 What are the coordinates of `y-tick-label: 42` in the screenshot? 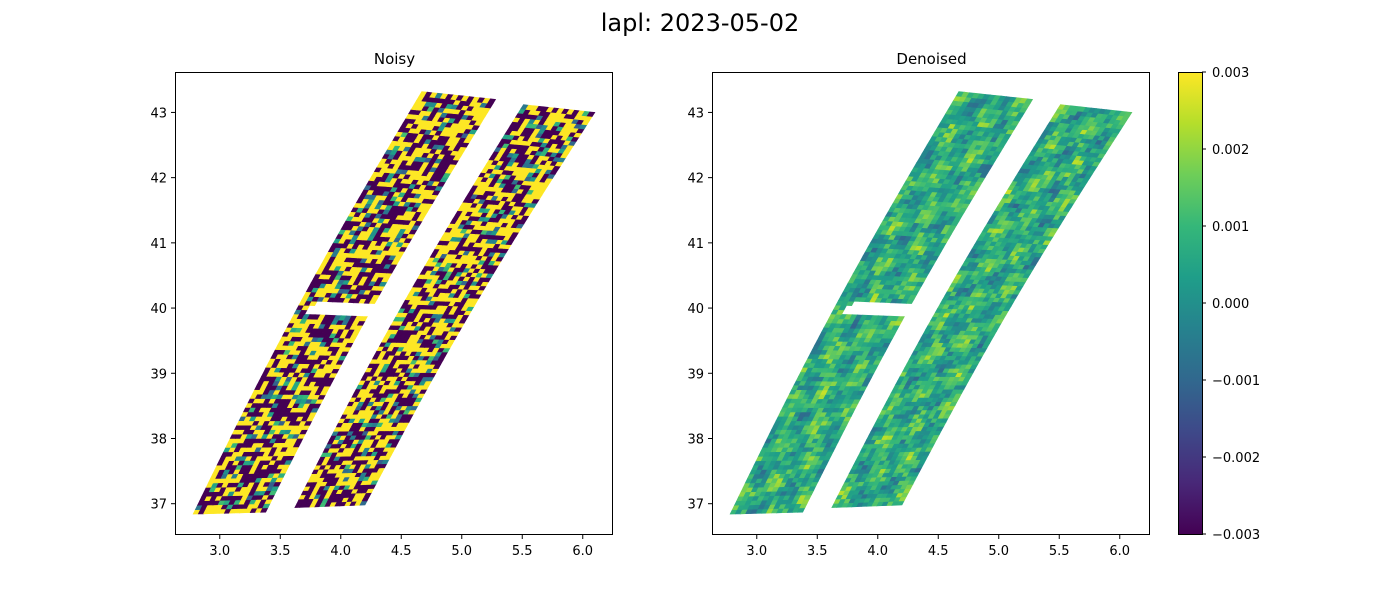 It's located at (158, 179).